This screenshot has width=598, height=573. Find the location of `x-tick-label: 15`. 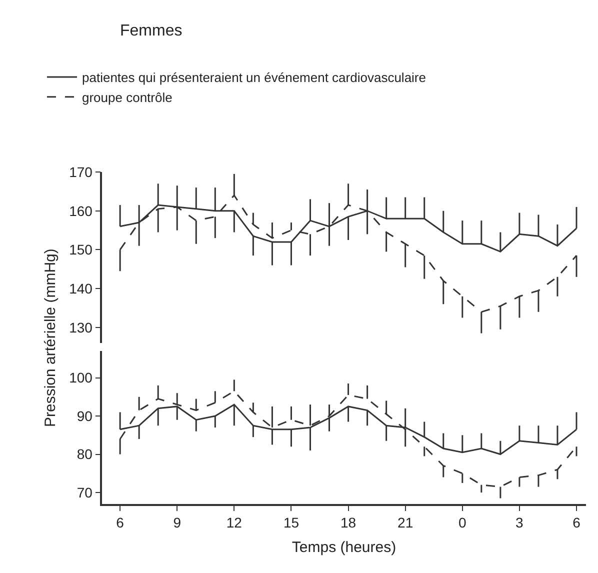

x-tick-label: 15 is located at coordinates (291, 522).